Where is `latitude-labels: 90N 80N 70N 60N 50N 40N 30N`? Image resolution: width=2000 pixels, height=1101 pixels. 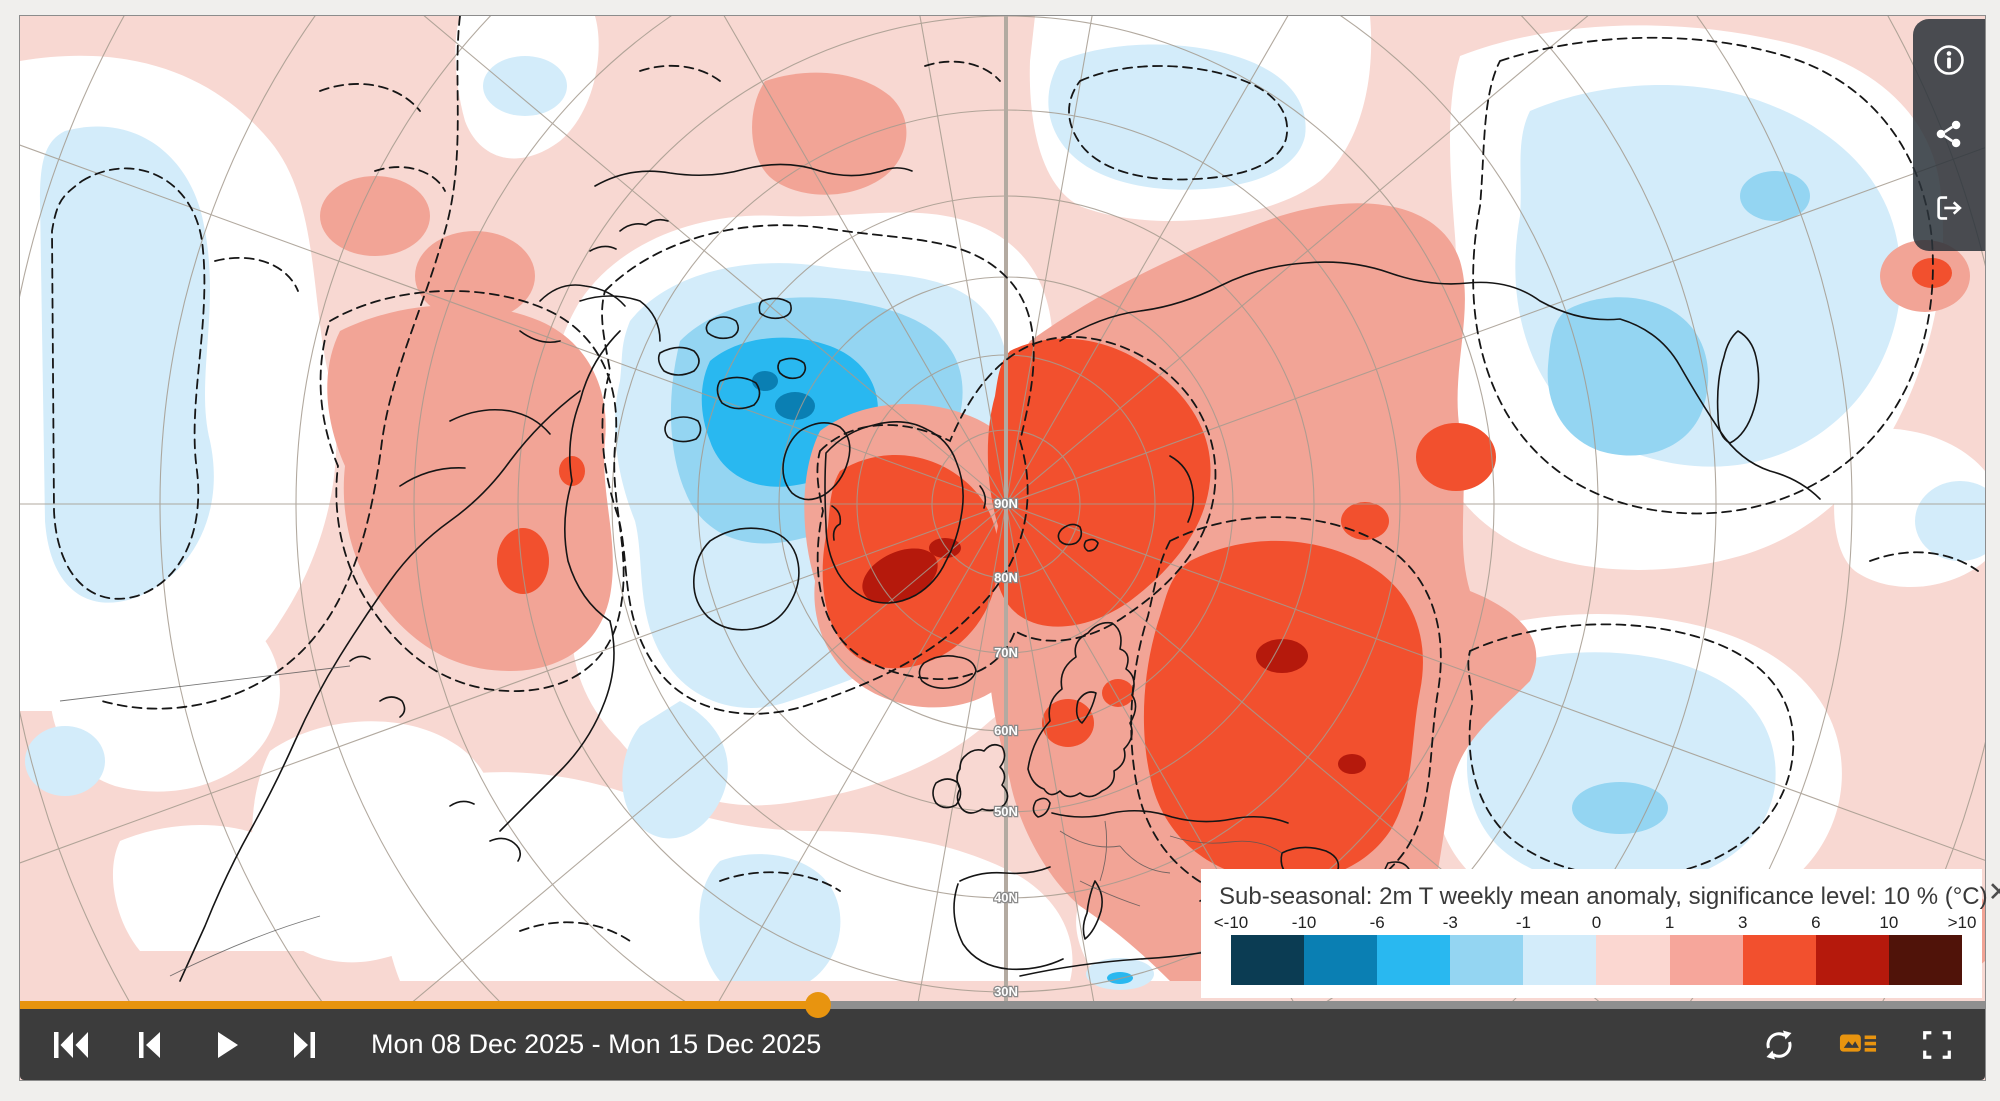 latitude-labels: 90N 80N 70N 60N 50N 40N 30N is located at coordinates (1006, 748).